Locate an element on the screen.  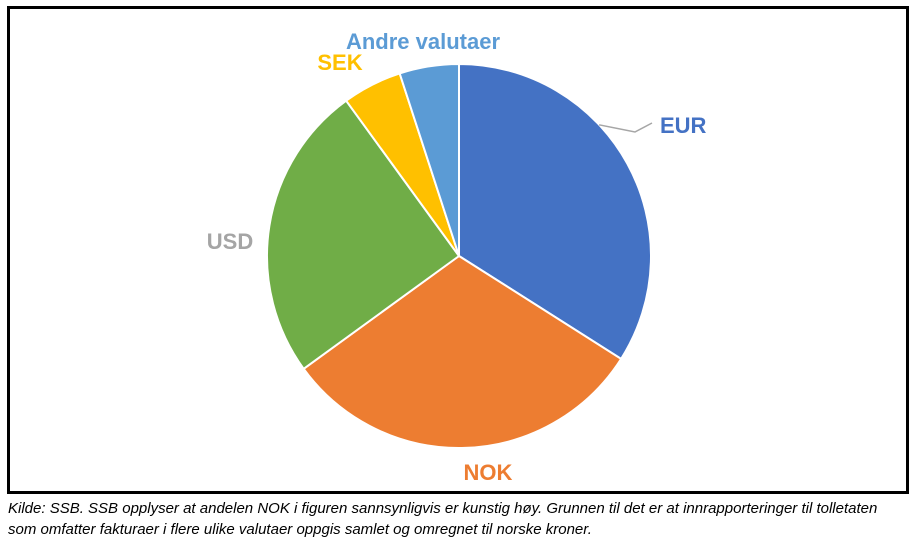
leader-lines is located at coordinates (625, 127).